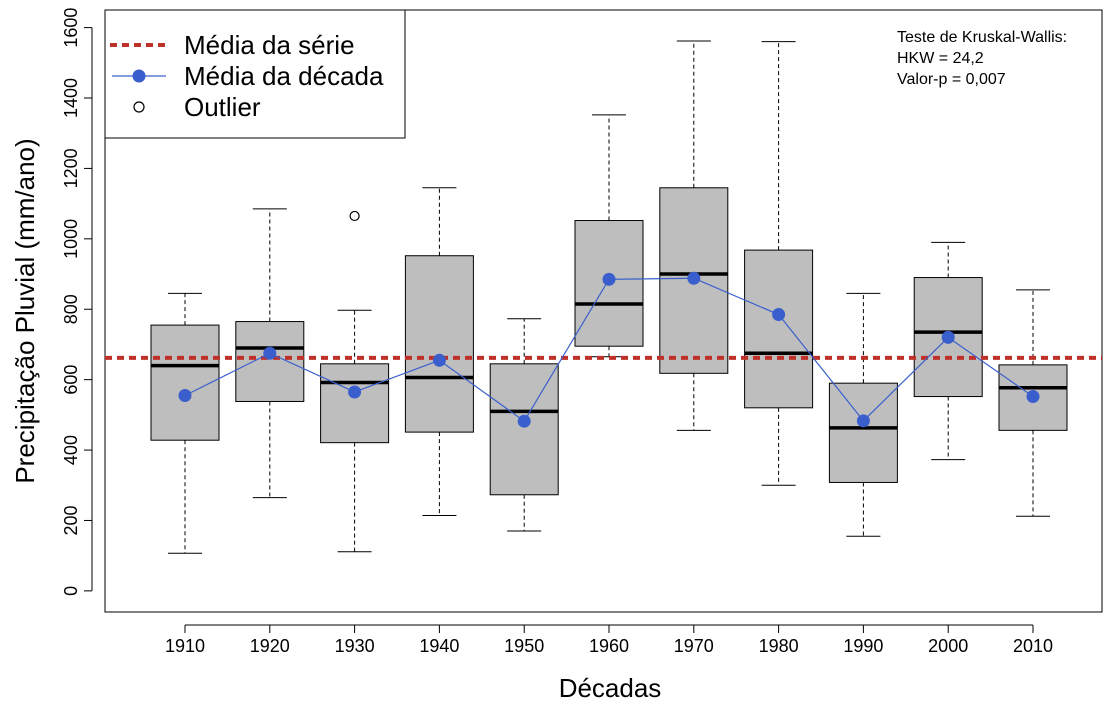 The height and width of the screenshot is (702, 1114). I want to click on x-tick-label: 1910, so click(185, 646).